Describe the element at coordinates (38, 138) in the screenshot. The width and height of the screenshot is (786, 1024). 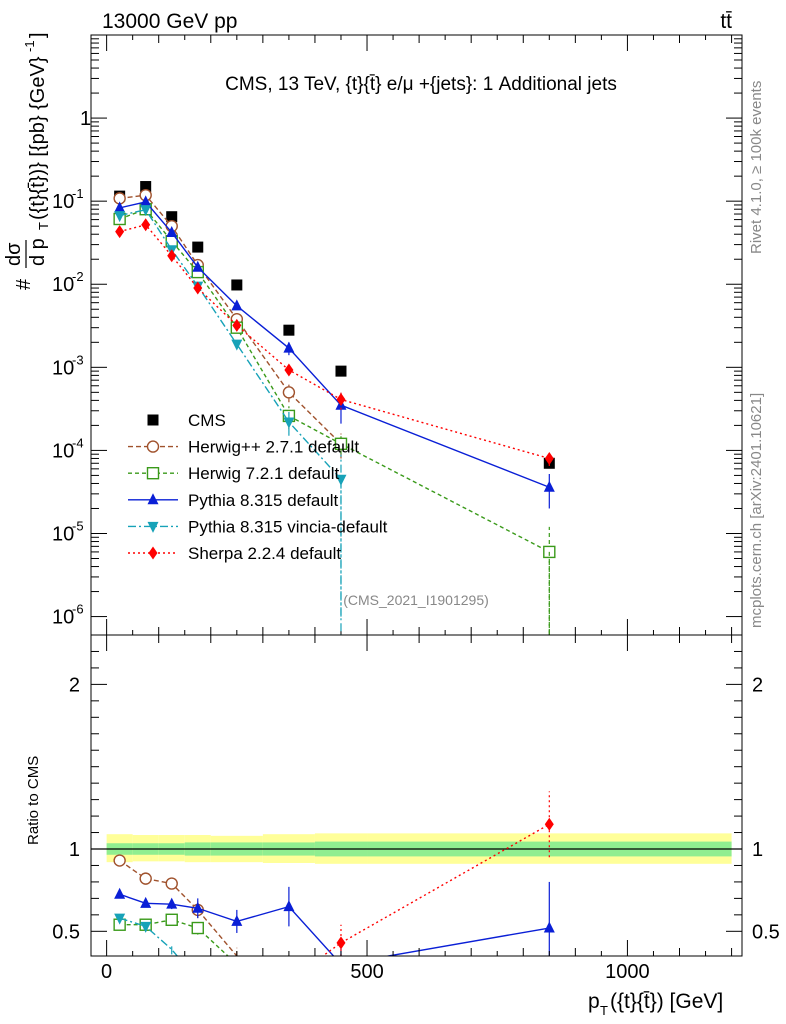
I see `ylabel-rest: ({t}{t̄})} [{pb} {GeV}` at that location.